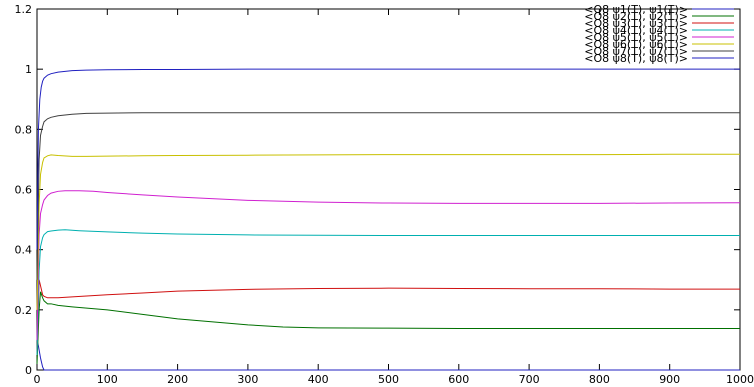  What do you see at coordinates (636, 16) in the screenshot?
I see `legend-label-2: <O8 ψ2(T), ψ2(T)>` at bounding box center [636, 16].